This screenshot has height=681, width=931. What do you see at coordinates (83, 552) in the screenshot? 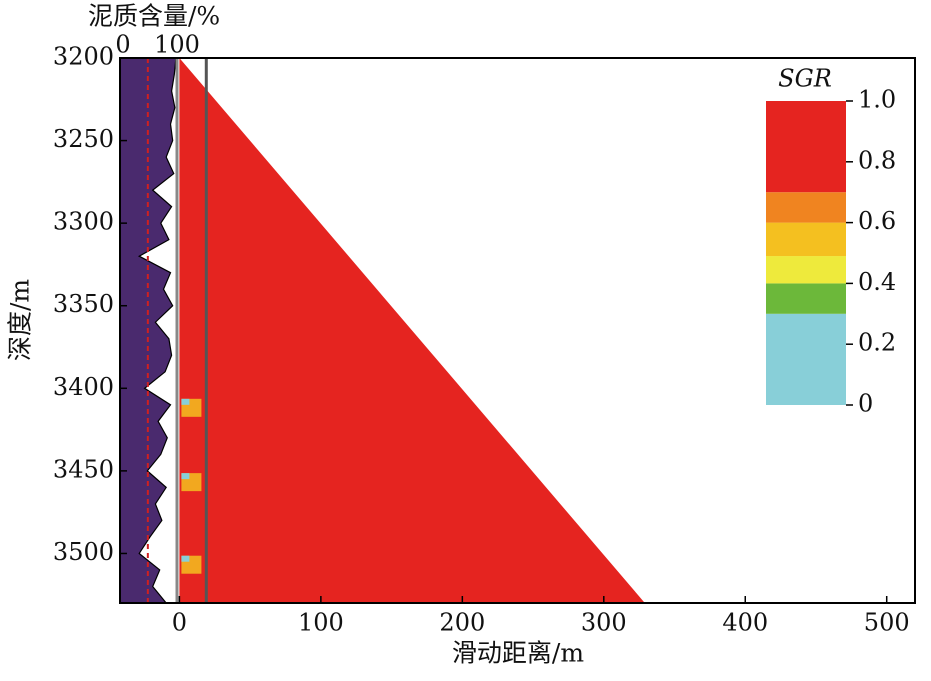
I see `y-tick-label: 3500` at bounding box center [83, 552].